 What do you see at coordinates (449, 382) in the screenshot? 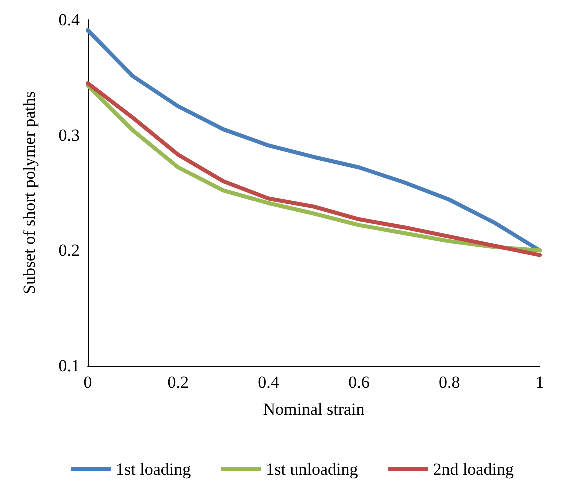
I see `x-tick-label: 0.8` at bounding box center [449, 382].